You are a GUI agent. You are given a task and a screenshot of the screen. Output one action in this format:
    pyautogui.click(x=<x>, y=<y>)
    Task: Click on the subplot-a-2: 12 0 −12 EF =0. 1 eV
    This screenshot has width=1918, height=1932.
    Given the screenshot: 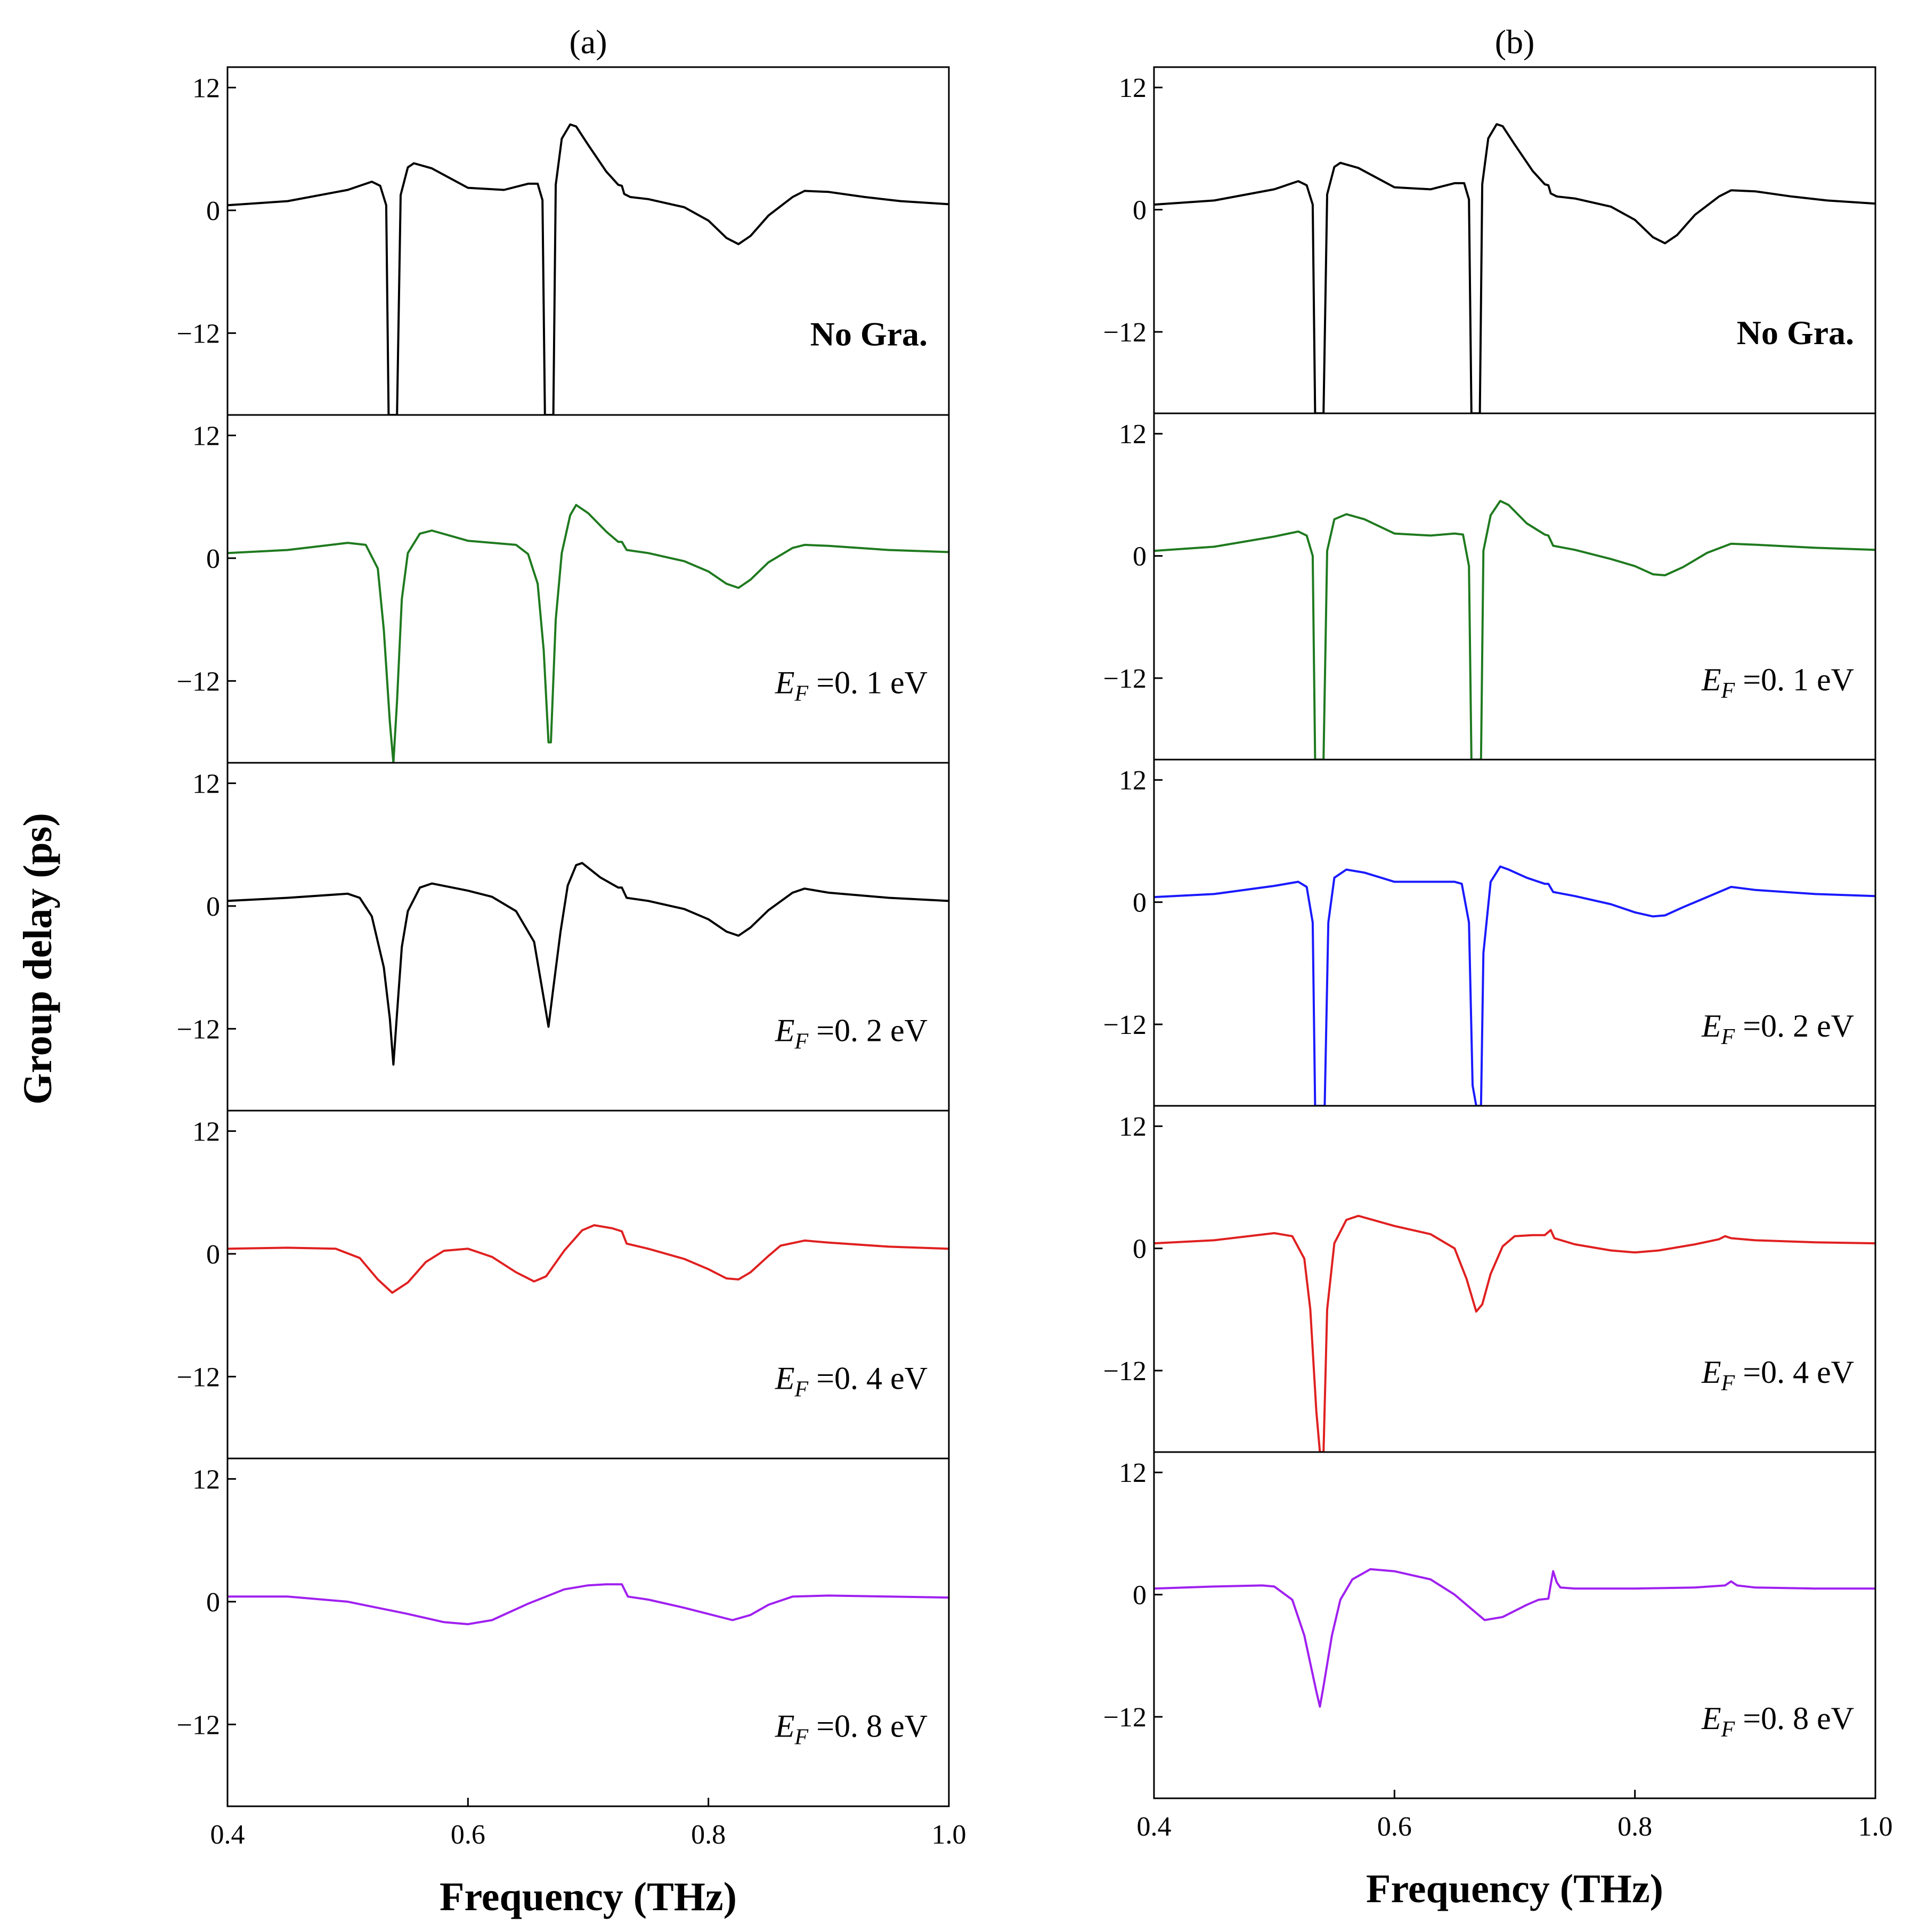 What is the action you would take?
    pyautogui.click(x=563, y=589)
    